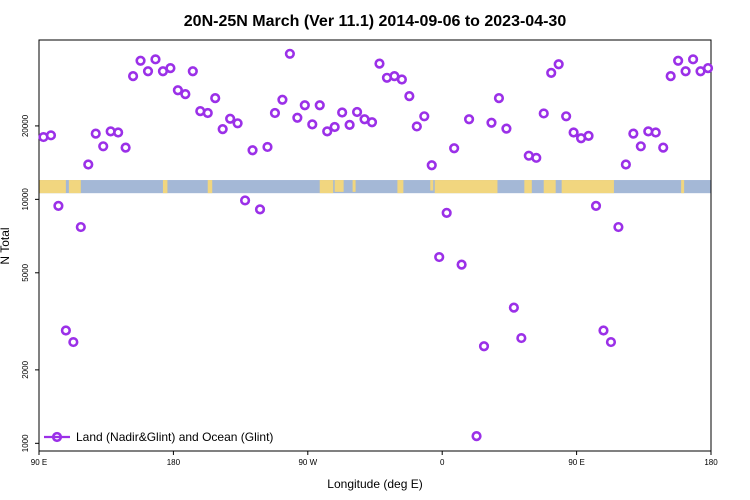 Image resolution: width=750 pixels, height=500 pixels. Describe the element at coordinates (25, 443) in the screenshot. I see `y-tick-label: 1000` at that location.